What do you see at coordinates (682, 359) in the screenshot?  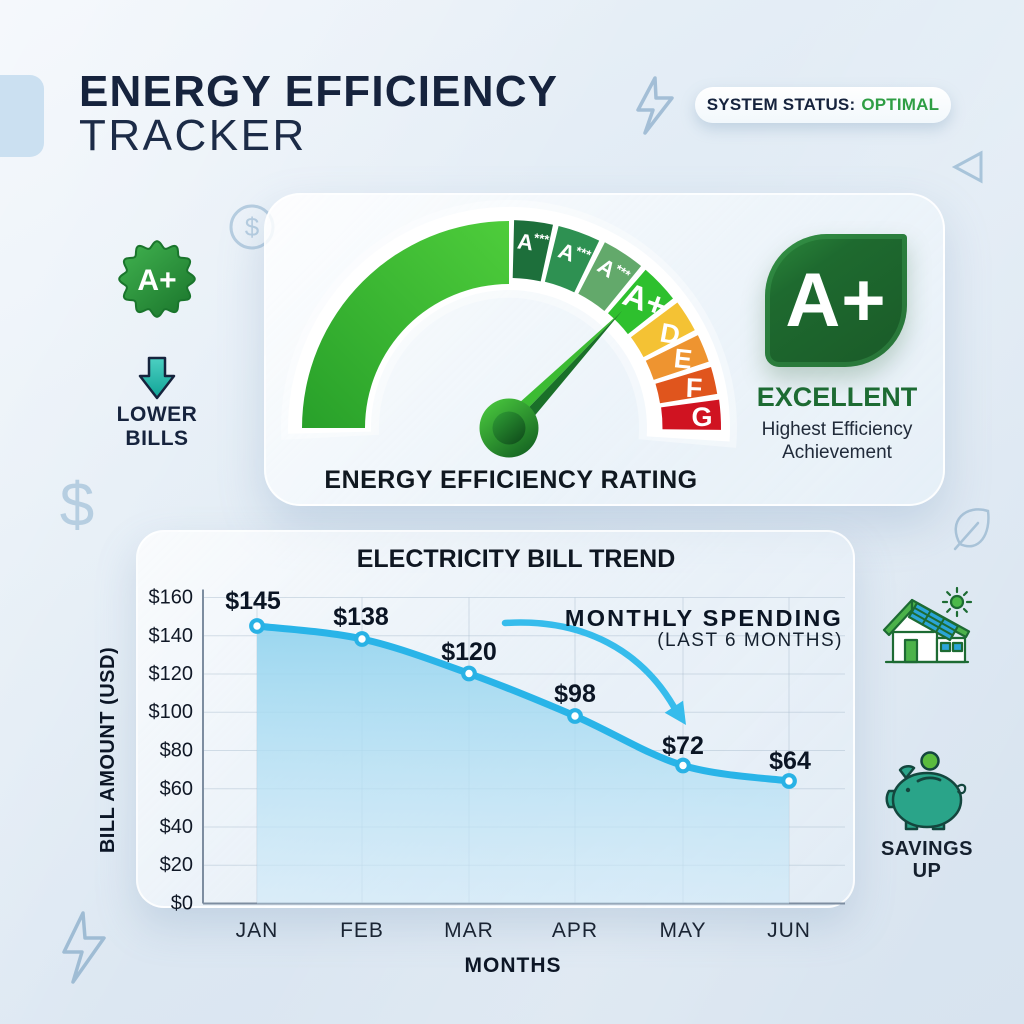 I see `svg-text: E` at bounding box center [682, 359].